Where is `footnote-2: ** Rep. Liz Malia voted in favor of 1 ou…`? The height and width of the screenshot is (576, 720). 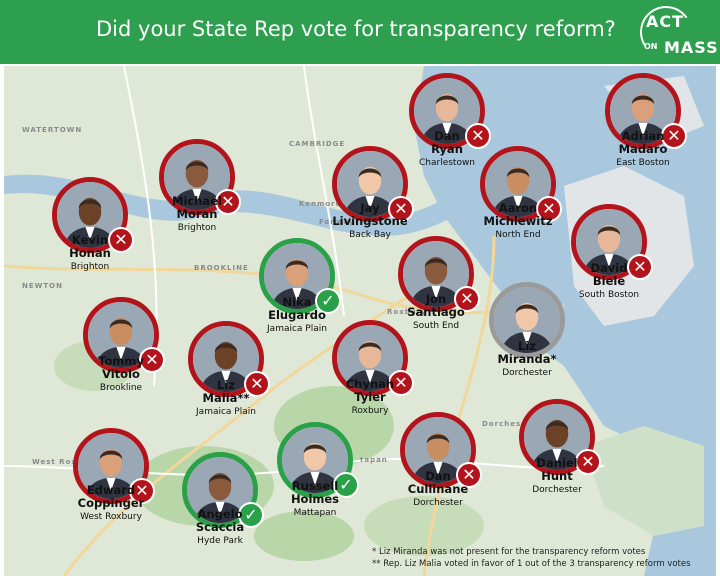
footnote-2: ** Rep. Liz Malia voted in favor of 1 ou… is located at coordinates (531, 564).